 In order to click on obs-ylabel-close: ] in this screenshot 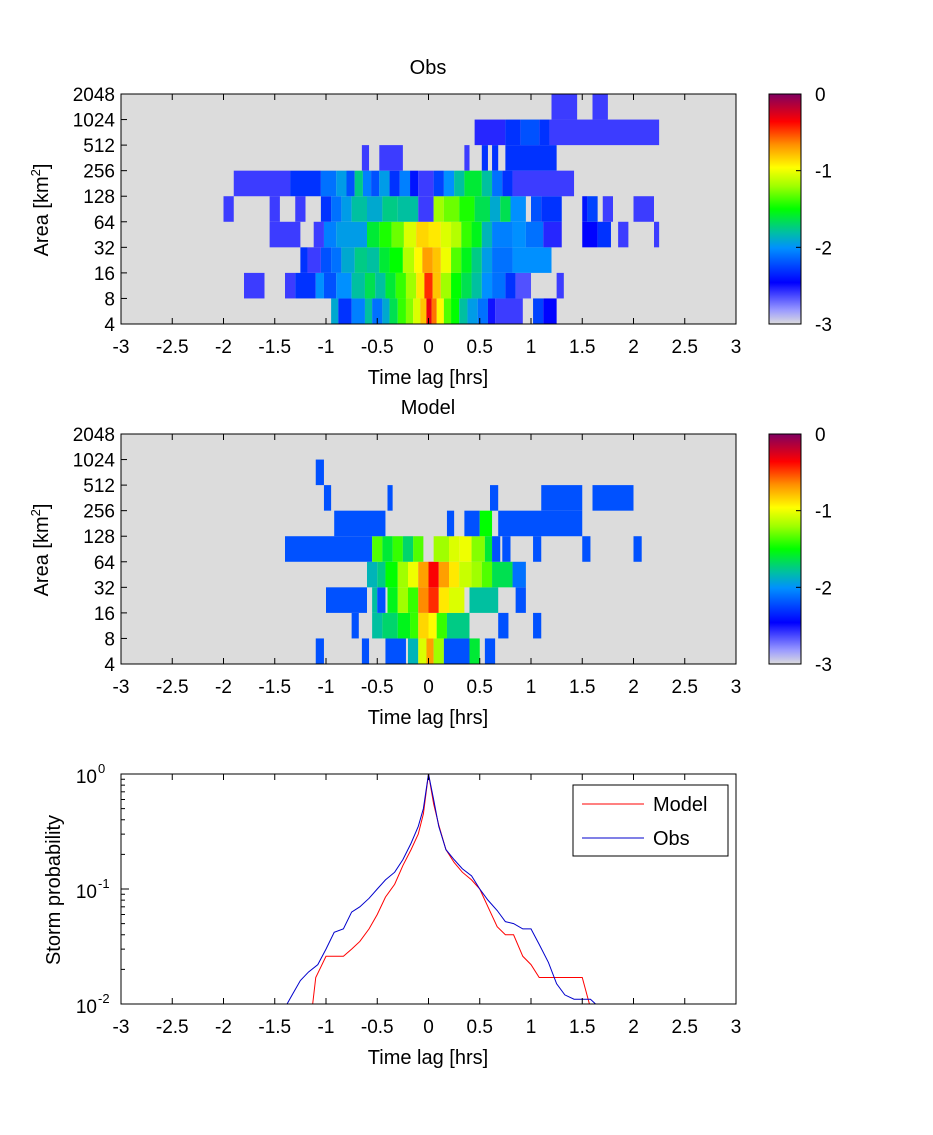, I will do `click(42, 167)`.